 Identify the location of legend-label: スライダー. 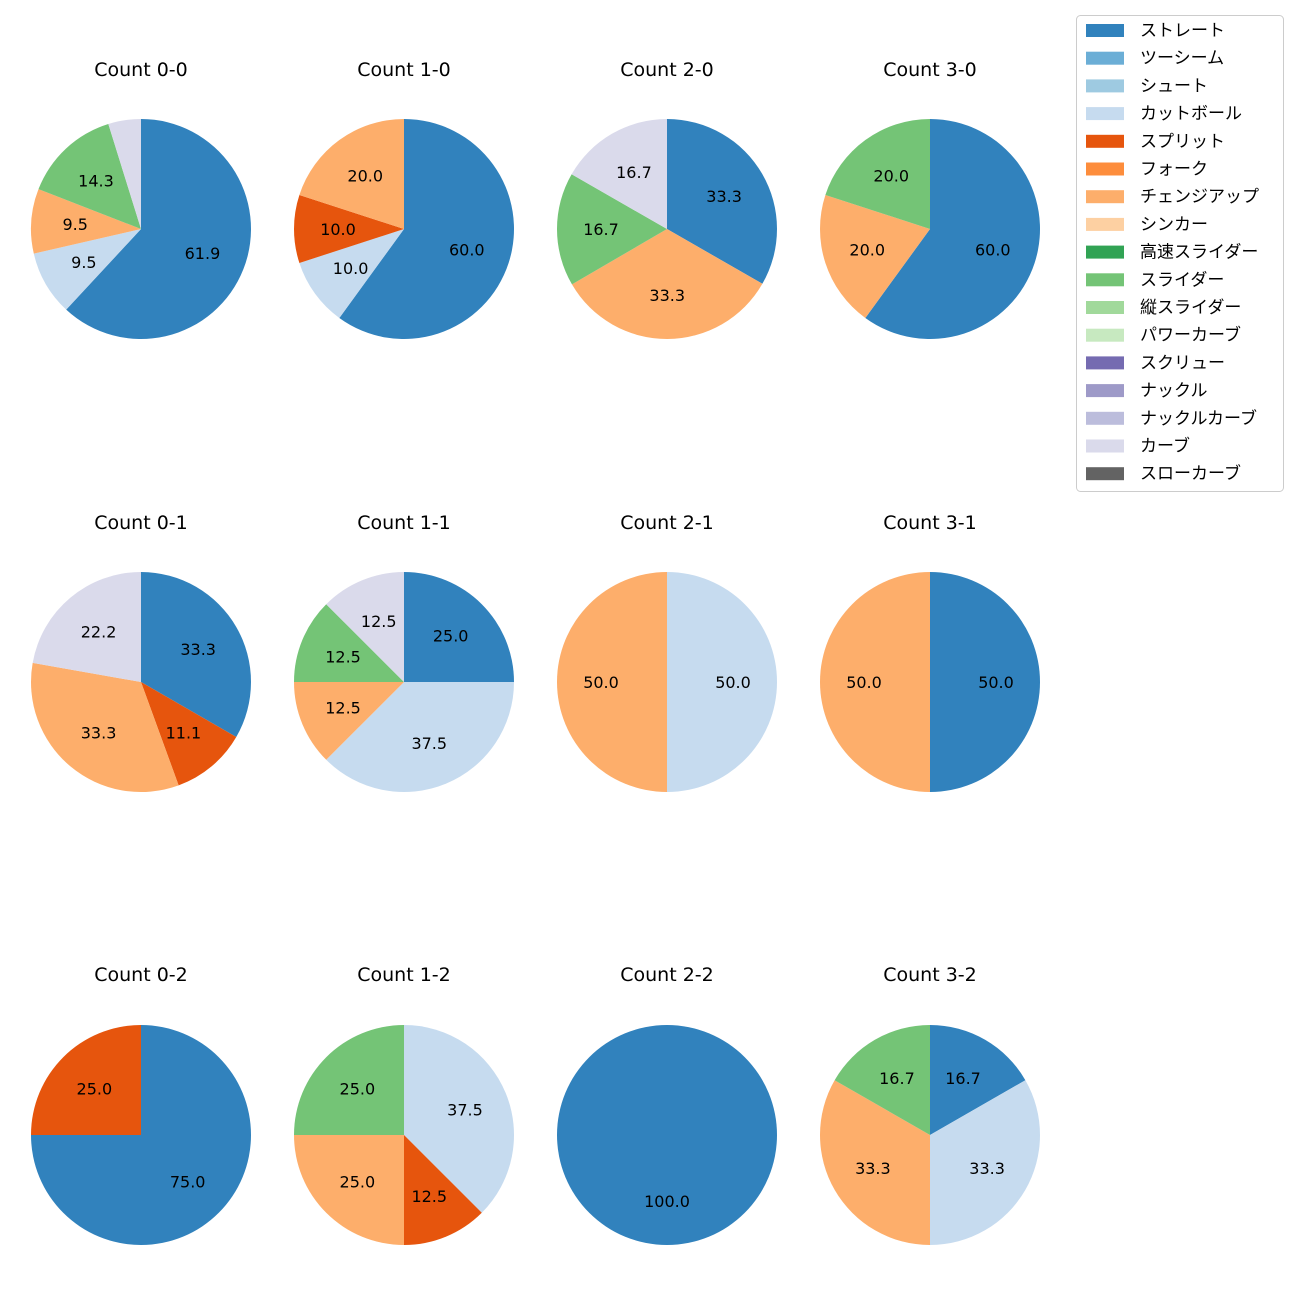
(1182, 280).